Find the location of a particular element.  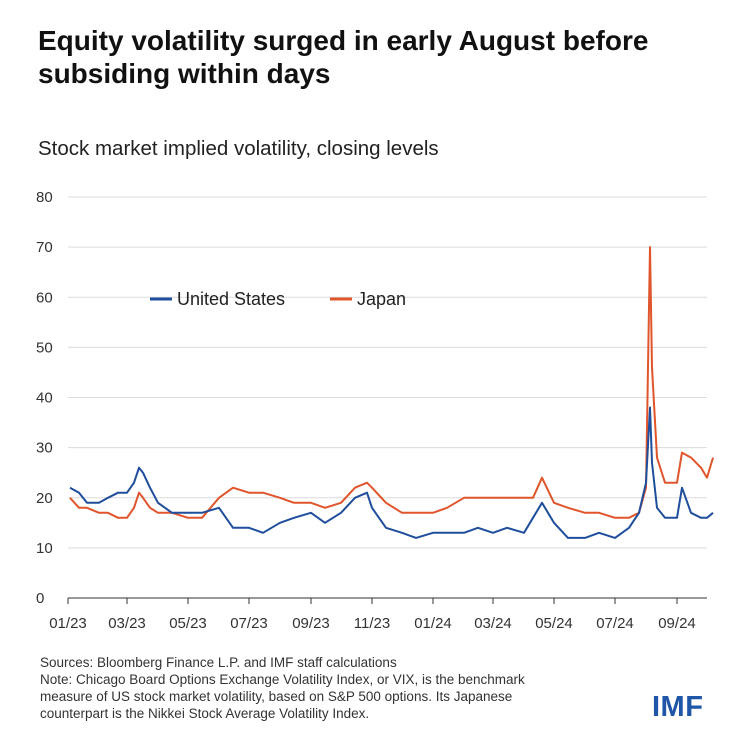

y-tick-label-80: 80 is located at coordinates (44, 197).